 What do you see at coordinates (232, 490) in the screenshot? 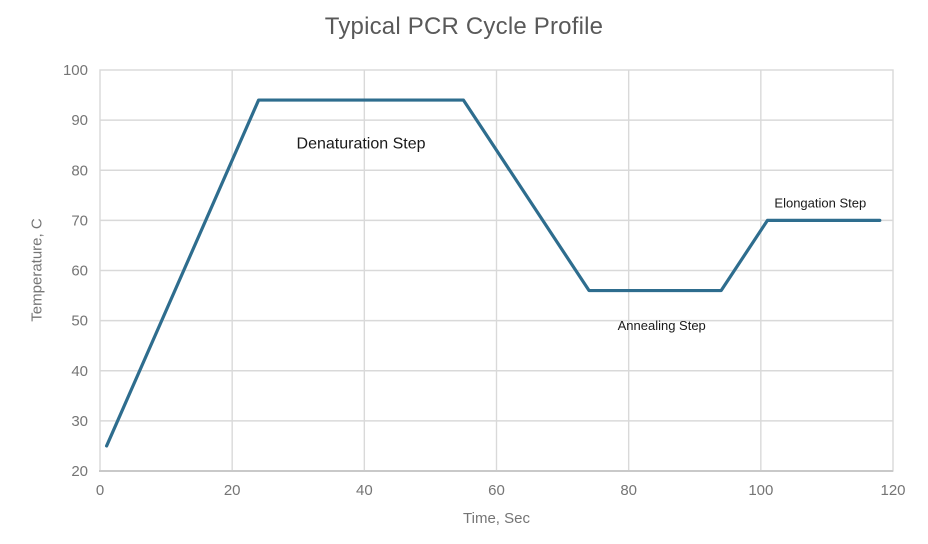
I see `x-tick-label: 20` at bounding box center [232, 490].